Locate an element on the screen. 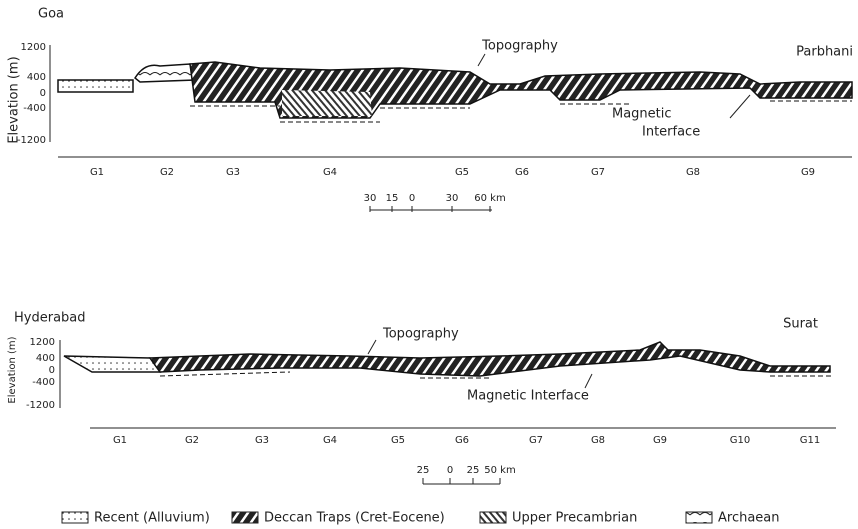  segments: G1 G2 G3 G4 G5 G6 G7 G8 G9 G10 G11 is located at coordinates (466, 440).